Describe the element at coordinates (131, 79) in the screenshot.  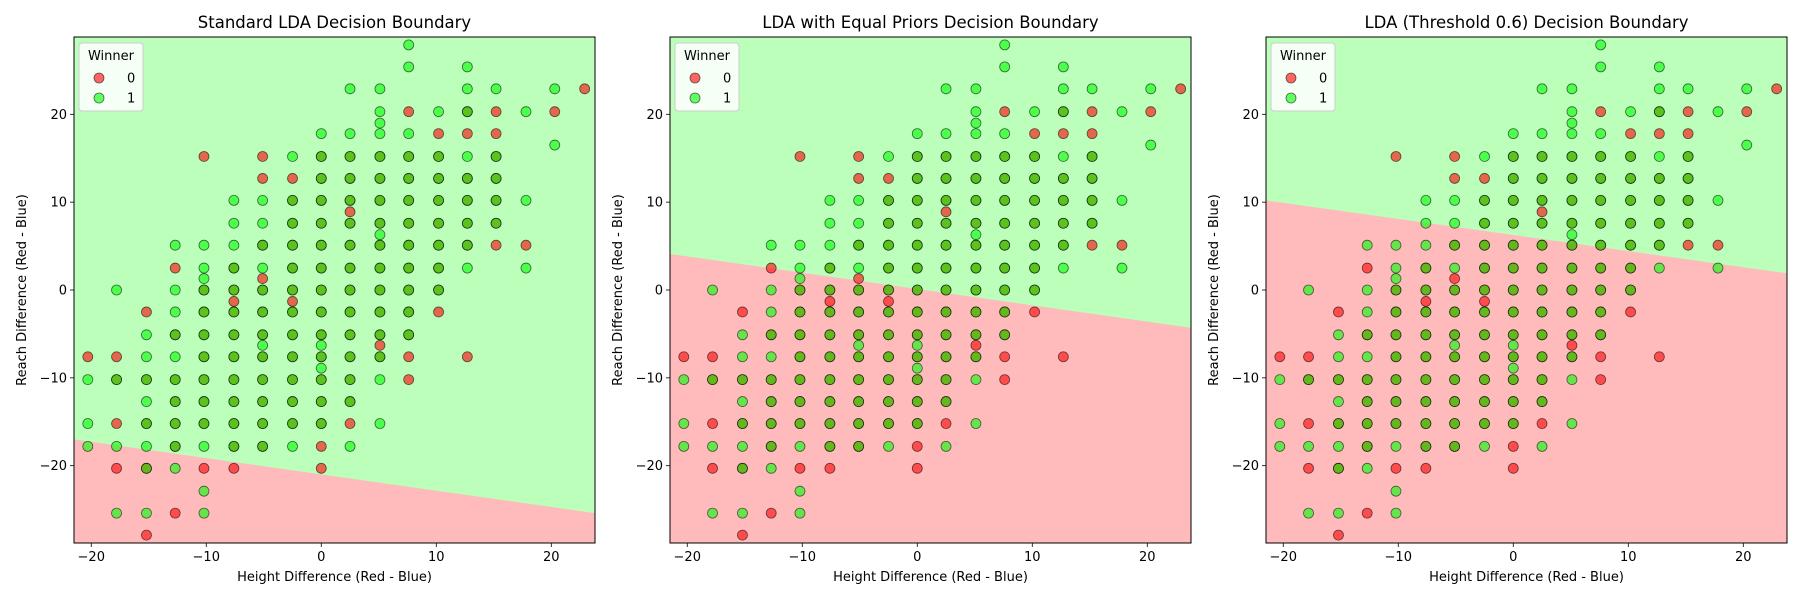
I see `legend-label-0: 0` at that location.